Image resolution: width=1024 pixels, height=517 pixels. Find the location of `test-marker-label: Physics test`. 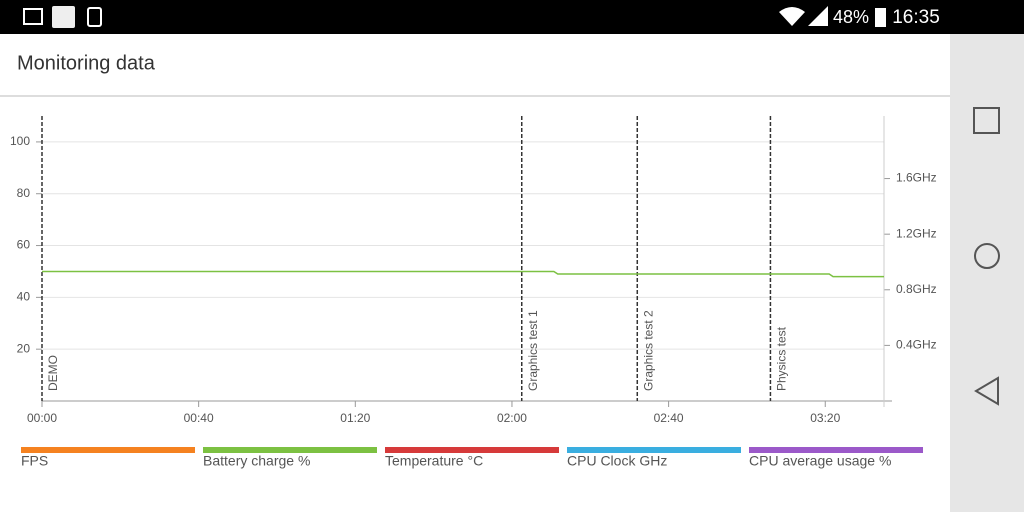

test-marker-label: Physics test is located at coordinates (782, 358).